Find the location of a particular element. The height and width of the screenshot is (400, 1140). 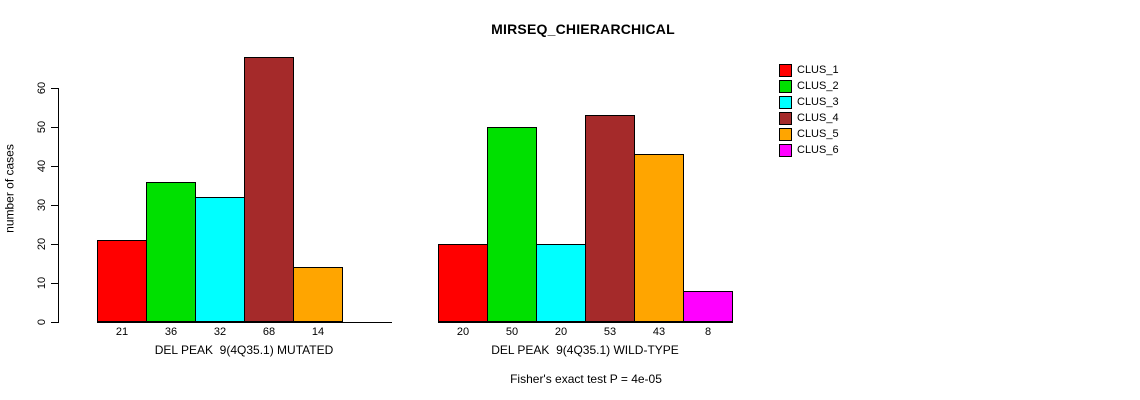

bar-value-label: 14 is located at coordinates (318, 332).